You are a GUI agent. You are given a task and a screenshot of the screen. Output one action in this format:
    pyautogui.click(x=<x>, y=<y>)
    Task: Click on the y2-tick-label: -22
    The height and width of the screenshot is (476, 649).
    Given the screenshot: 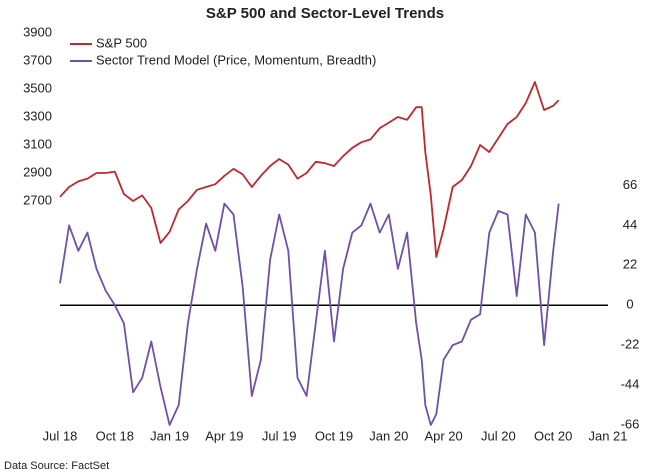 What is the action you would take?
    pyautogui.click(x=630, y=344)
    